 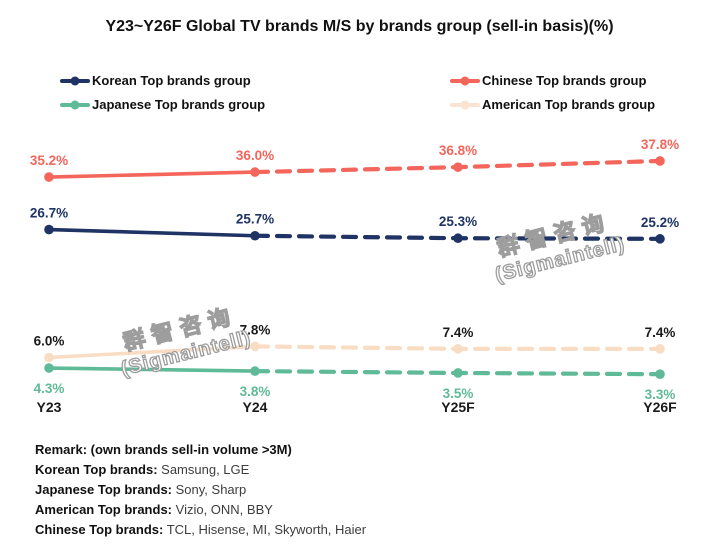 What do you see at coordinates (255, 219) in the screenshot?
I see `svg-text: 25.7%` at bounding box center [255, 219].